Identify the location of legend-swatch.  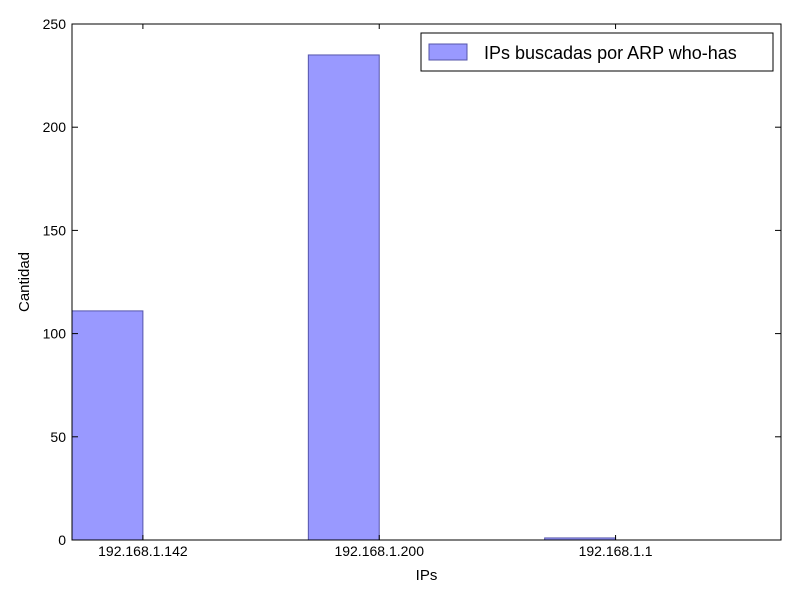
(448, 52).